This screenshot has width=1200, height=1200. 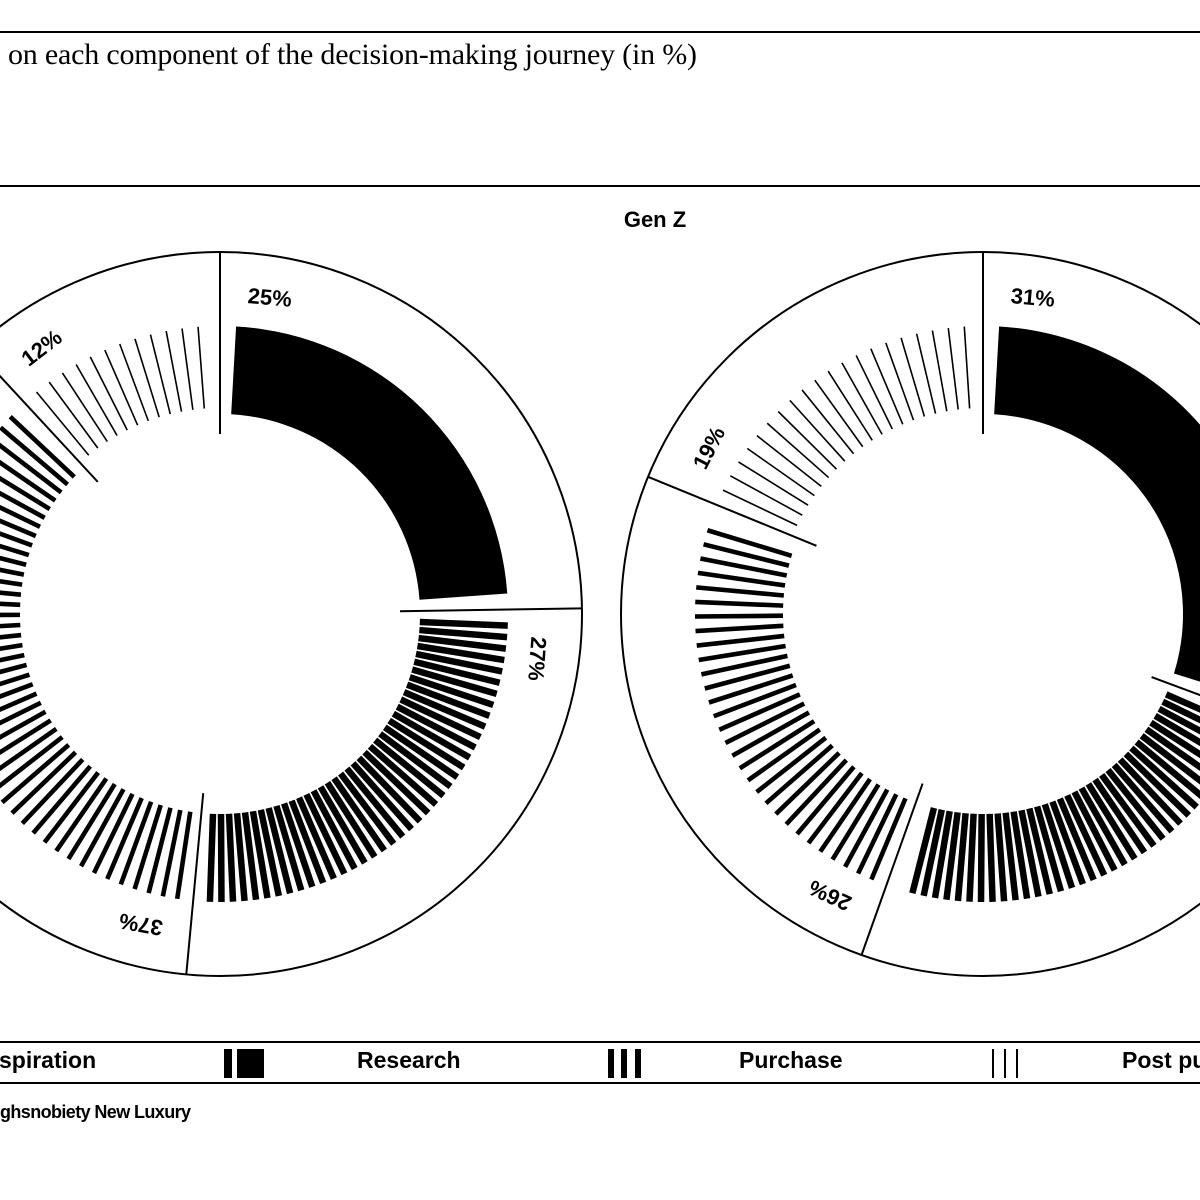 What do you see at coordinates (42, 347) in the screenshot?
I see `slice-label-post-purchase: 12%` at bounding box center [42, 347].